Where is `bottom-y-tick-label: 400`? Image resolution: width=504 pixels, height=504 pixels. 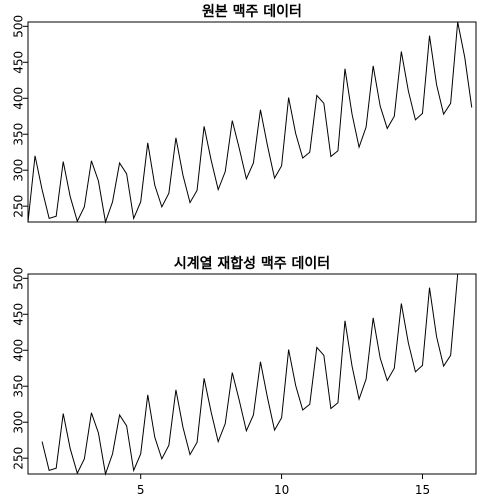 bottom-y-tick-label: 400 is located at coordinates (19, 350).